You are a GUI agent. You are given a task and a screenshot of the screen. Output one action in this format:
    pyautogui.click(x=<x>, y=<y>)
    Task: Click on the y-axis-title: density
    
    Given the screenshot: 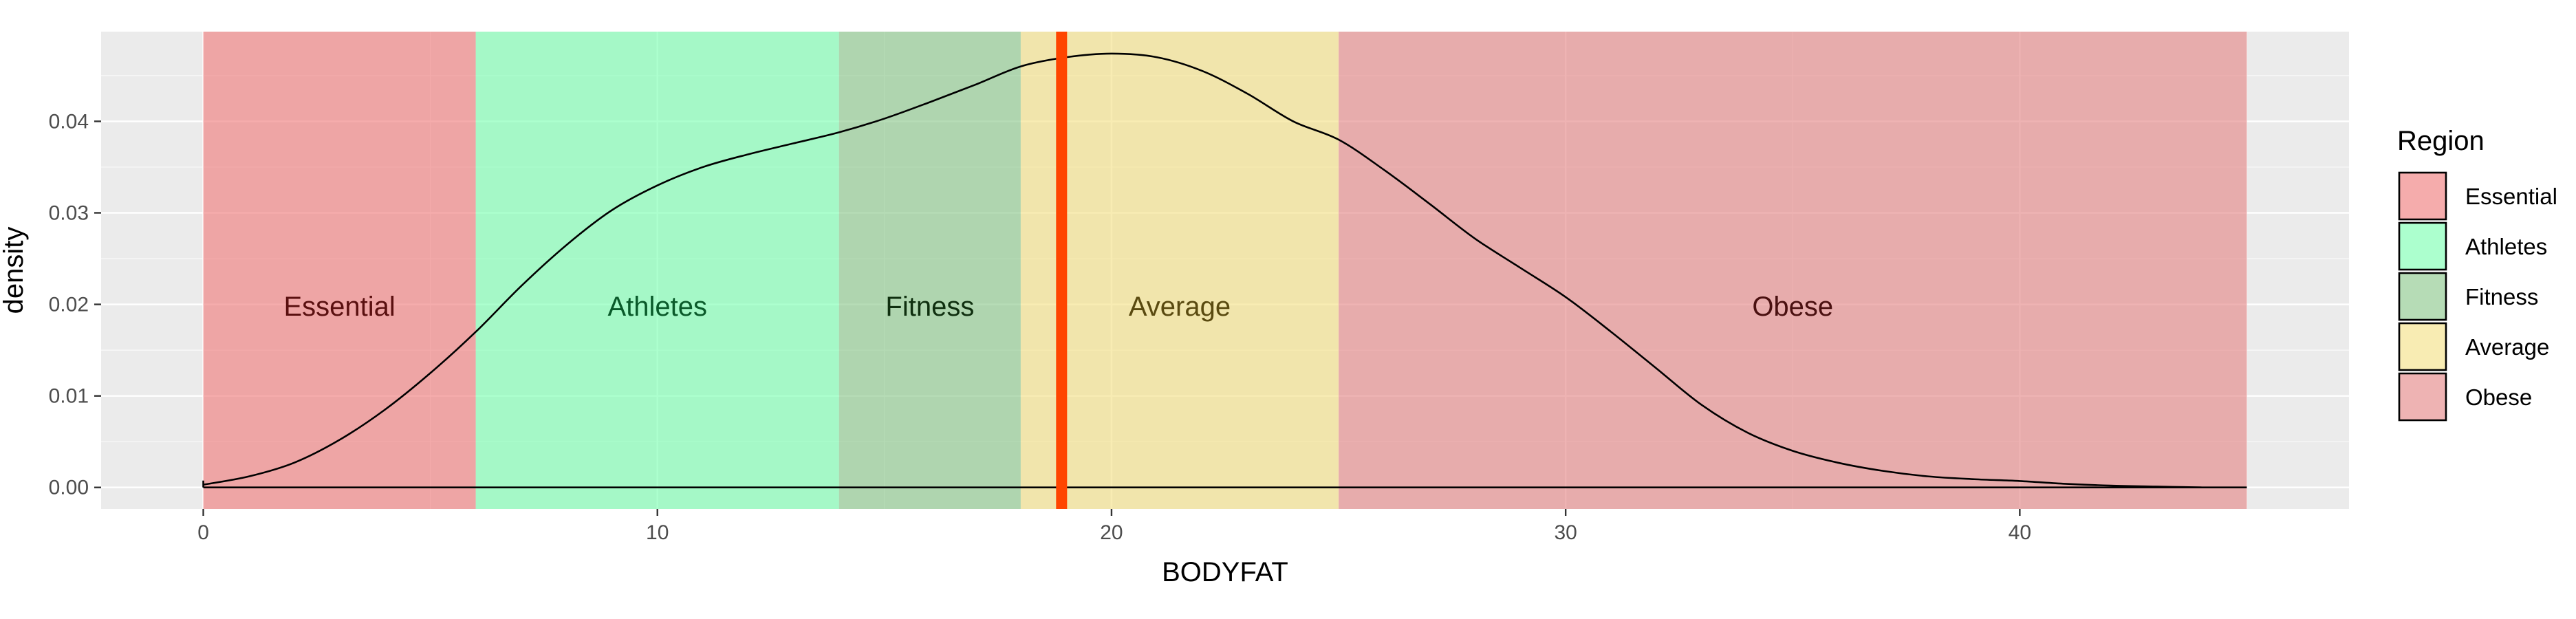 What is the action you would take?
    pyautogui.click(x=15, y=270)
    